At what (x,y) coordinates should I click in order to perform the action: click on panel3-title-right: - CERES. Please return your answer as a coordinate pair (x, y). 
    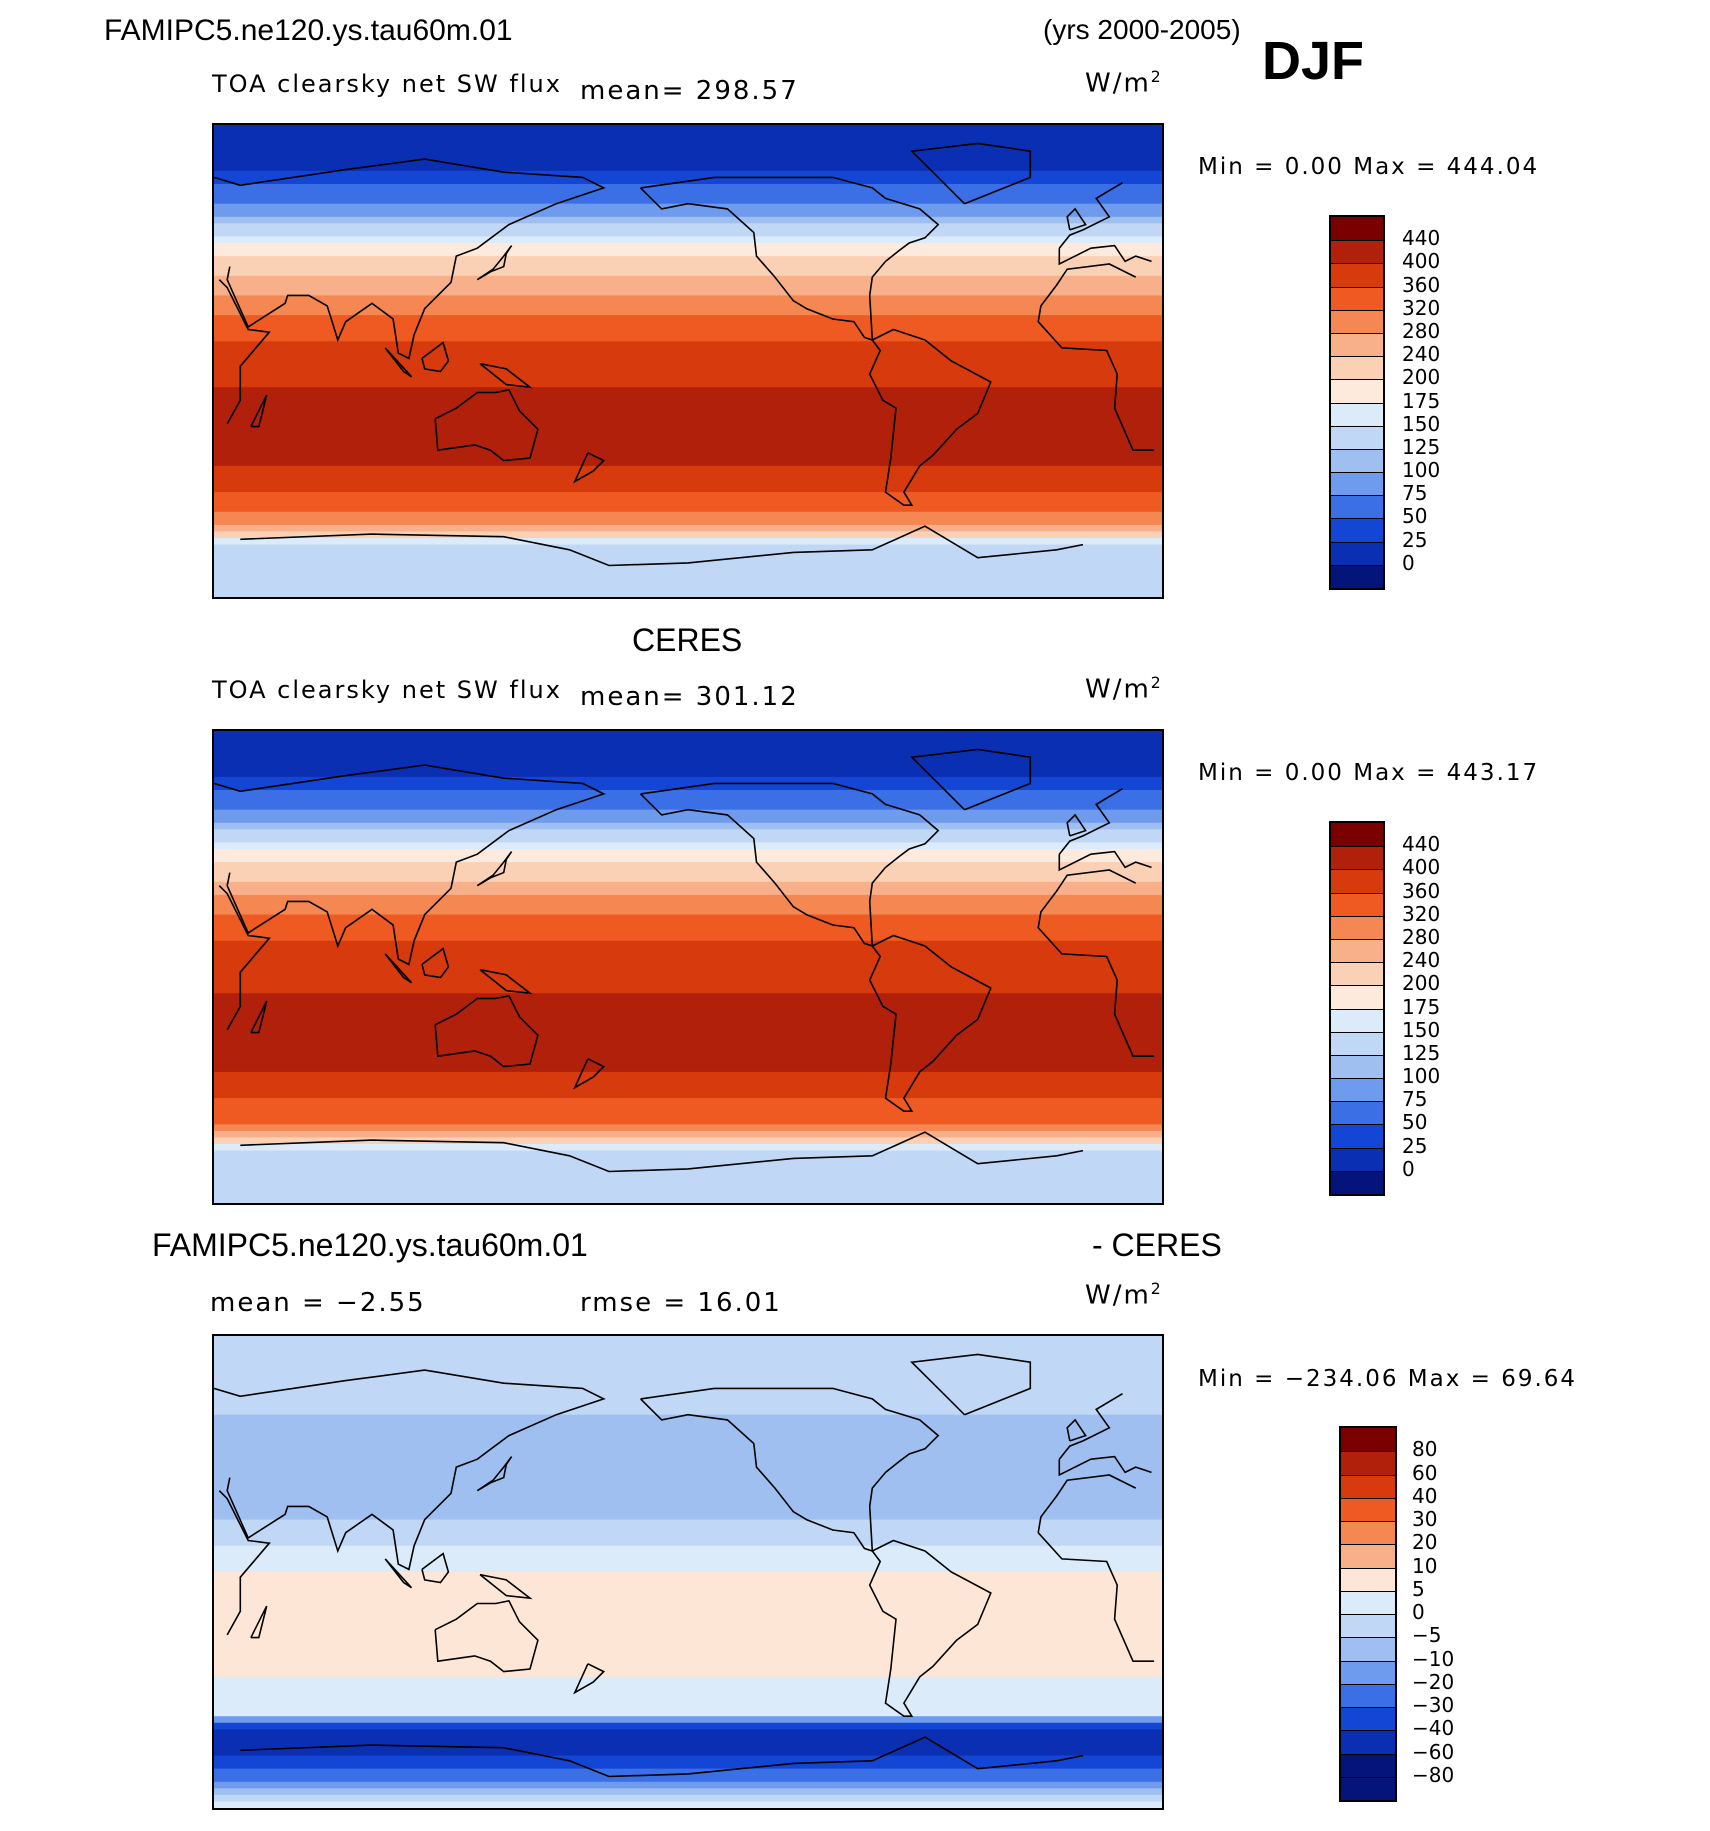
    Looking at the image, I should click on (1157, 1245).